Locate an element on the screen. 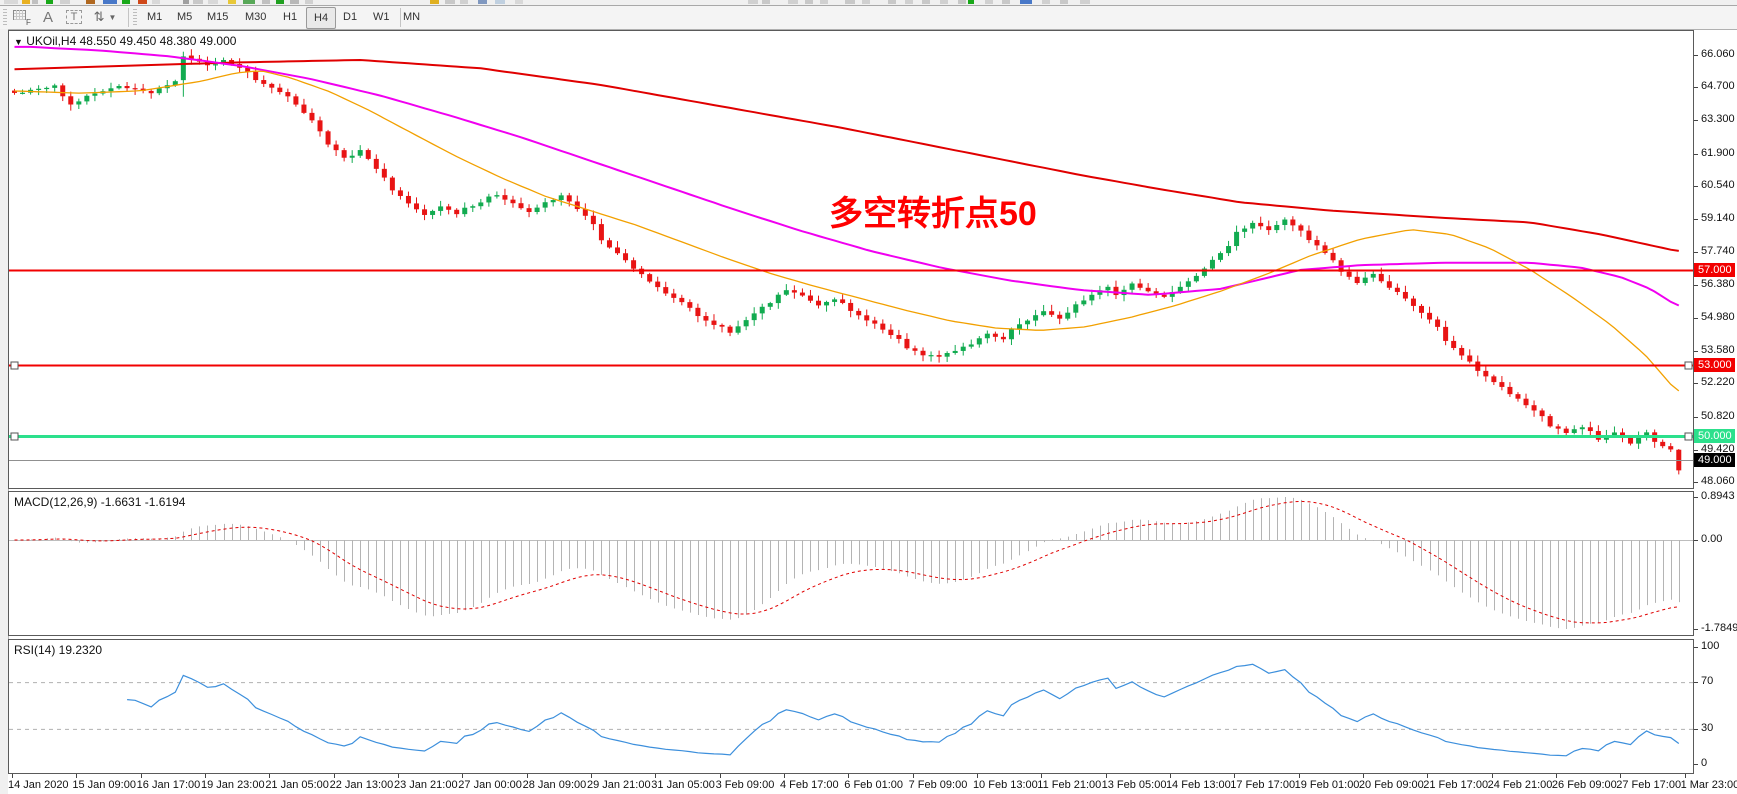 This screenshot has width=1737, height=794. hline-price-label: 57.000 is located at coordinates (1714, 269).